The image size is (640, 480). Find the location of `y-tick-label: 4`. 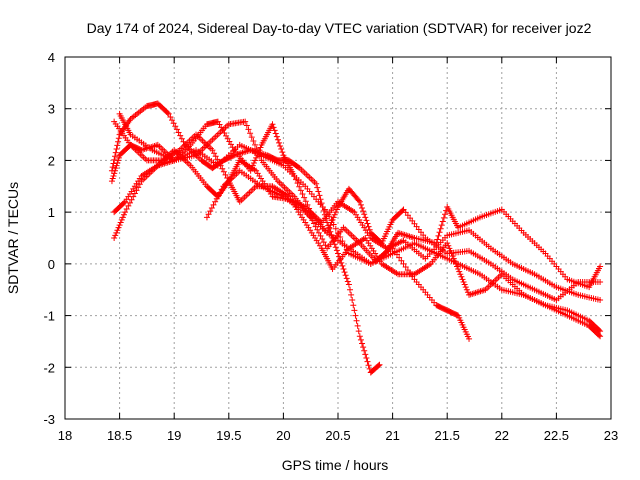

y-tick-label: 4 is located at coordinates (51, 57).